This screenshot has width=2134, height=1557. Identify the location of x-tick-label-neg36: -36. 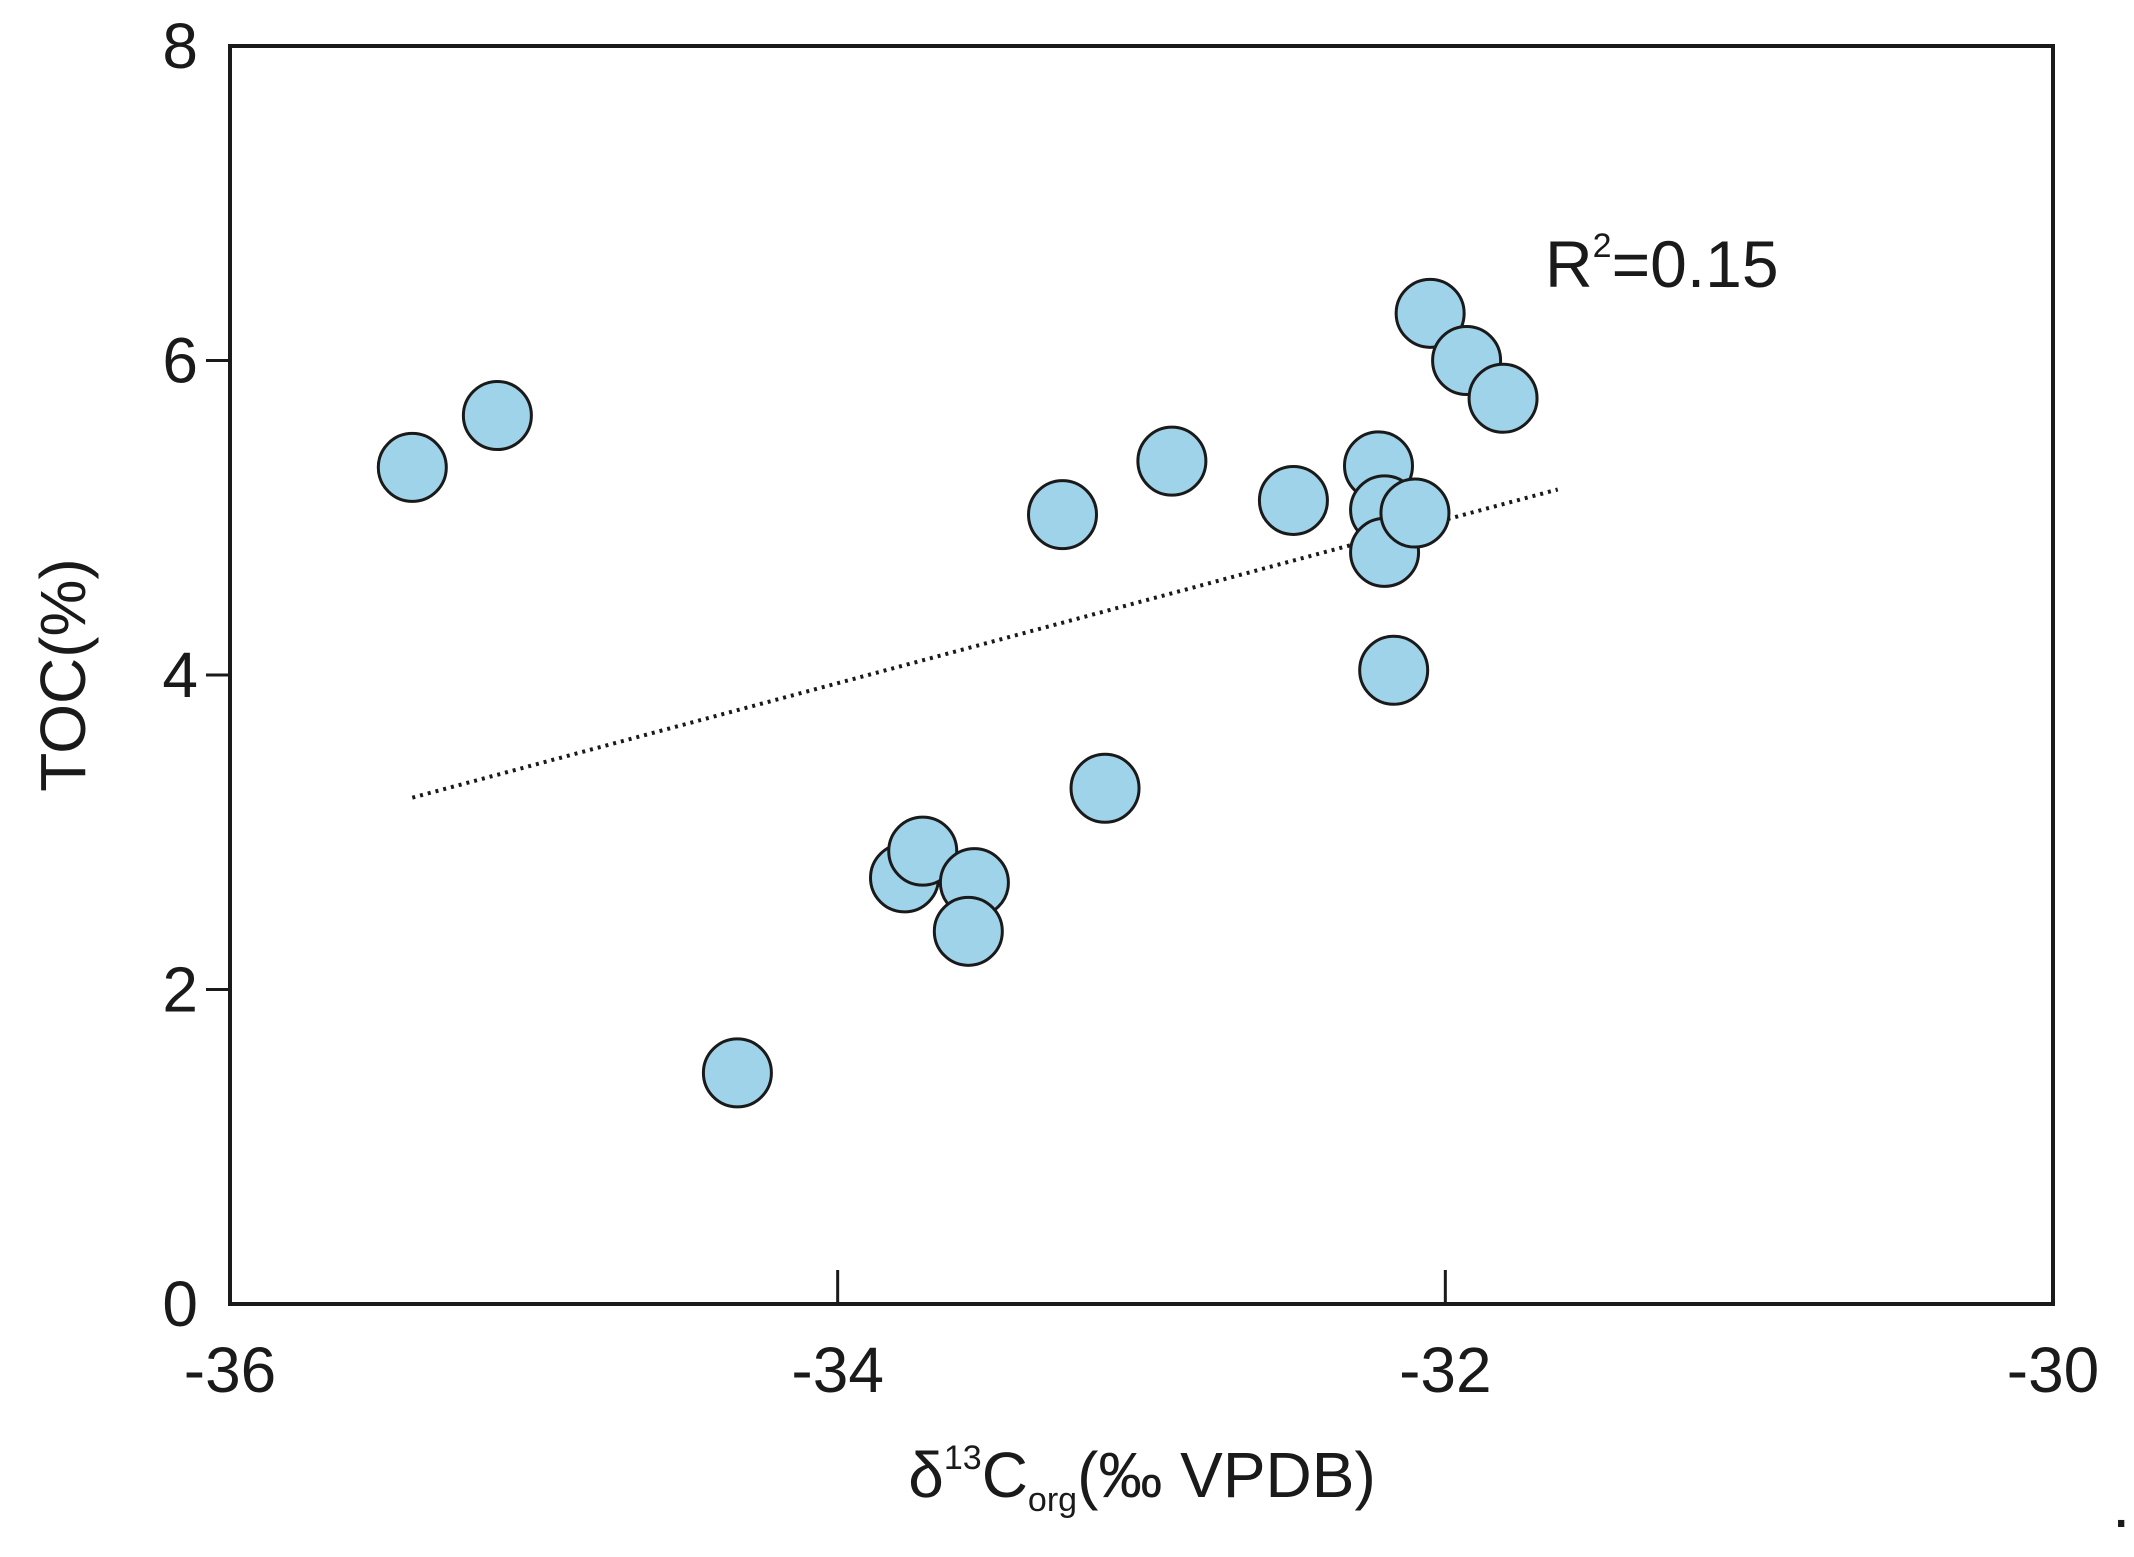
(230, 1370).